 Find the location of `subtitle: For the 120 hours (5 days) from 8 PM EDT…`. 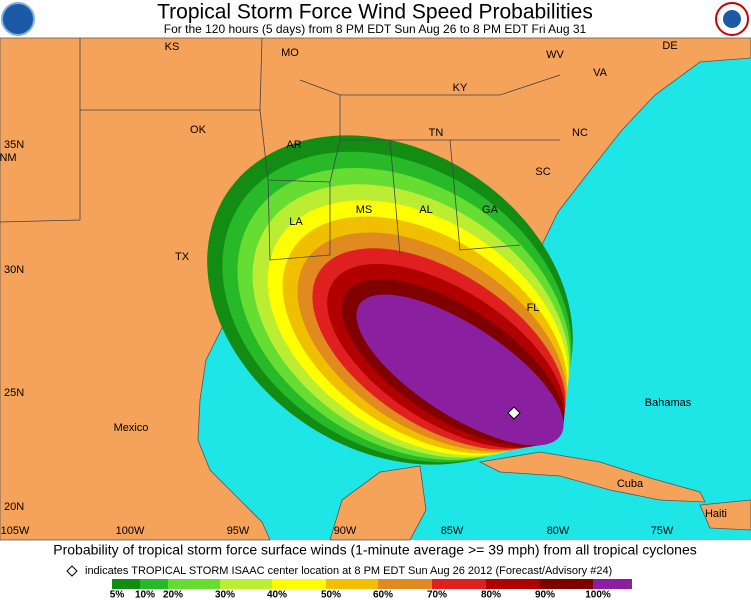

subtitle: For the 120 hours (5 days) from 8 PM EDT… is located at coordinates (375, 29).